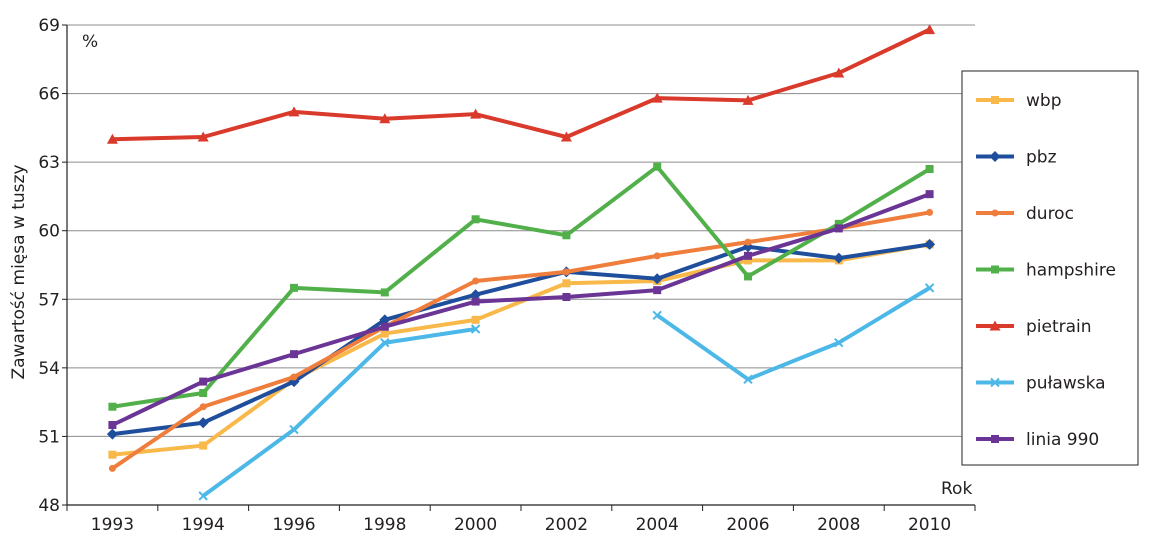 Image resolution: width=1158 pixels, height=544 pixels. Describe the element at coordinates (49, 95) in the screenshot. I see `y-tick-label: 66` at that location.